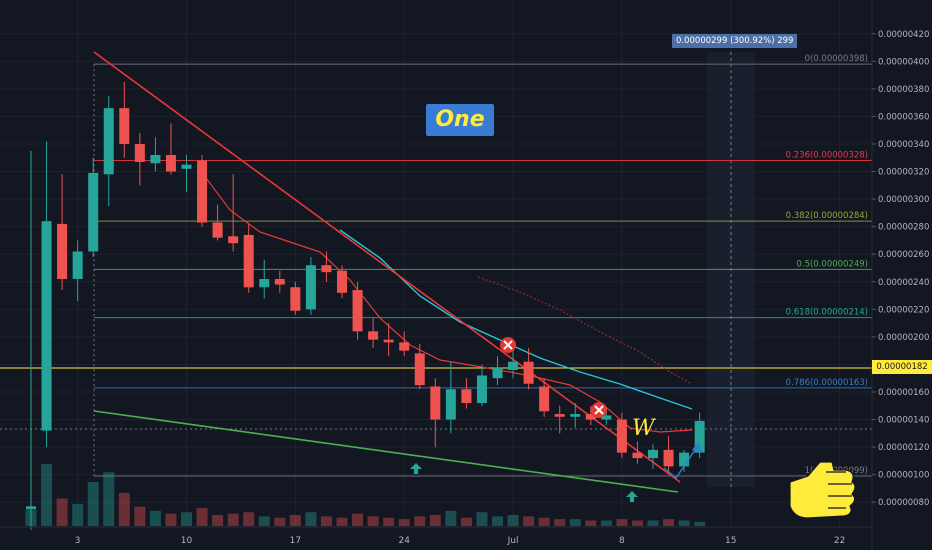 The image size is (932, 550). I want to click on projection-arrow-head, so click(697, 447).